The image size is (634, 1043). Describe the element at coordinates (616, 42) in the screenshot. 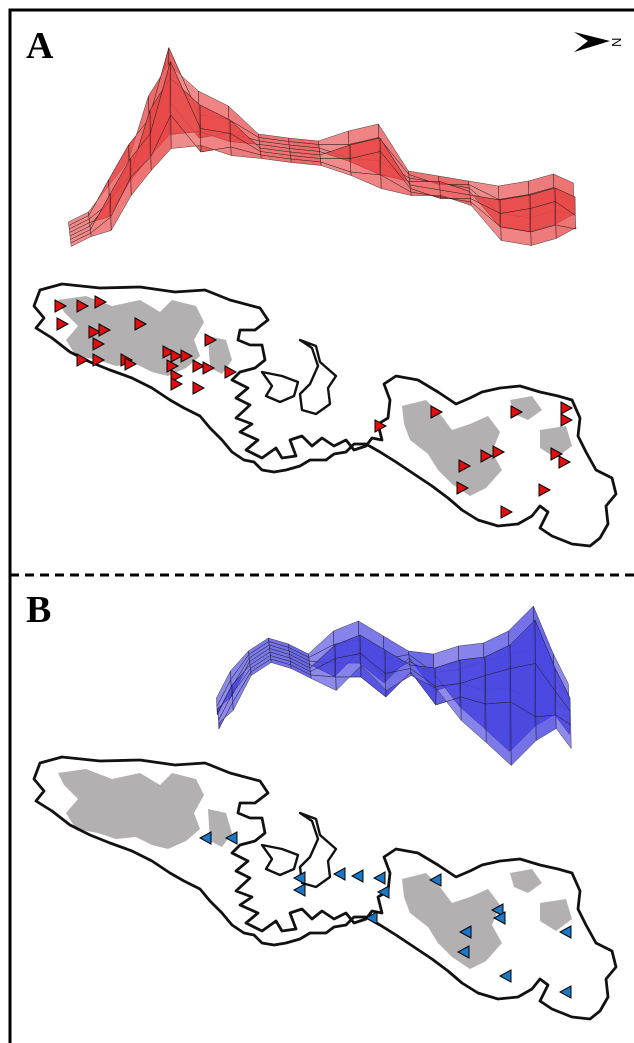

I see `north-arrow-label: N` at that location.